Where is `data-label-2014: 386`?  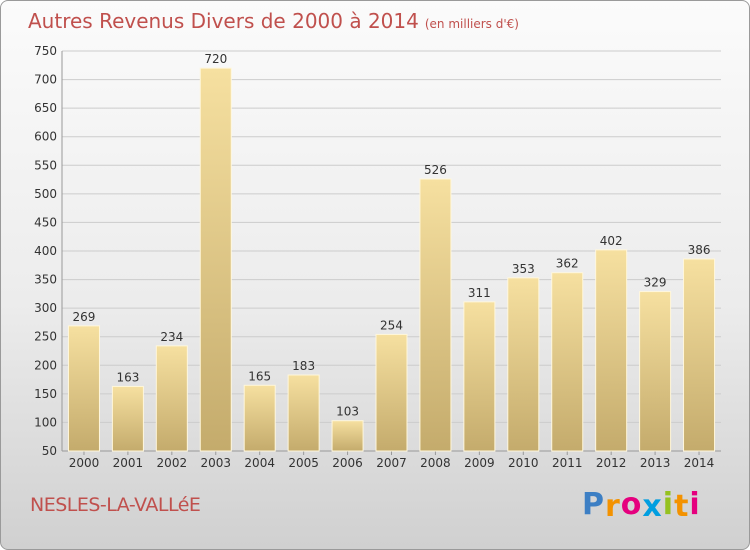
data-label-2014: 386 is located at coordinates (699, 250).